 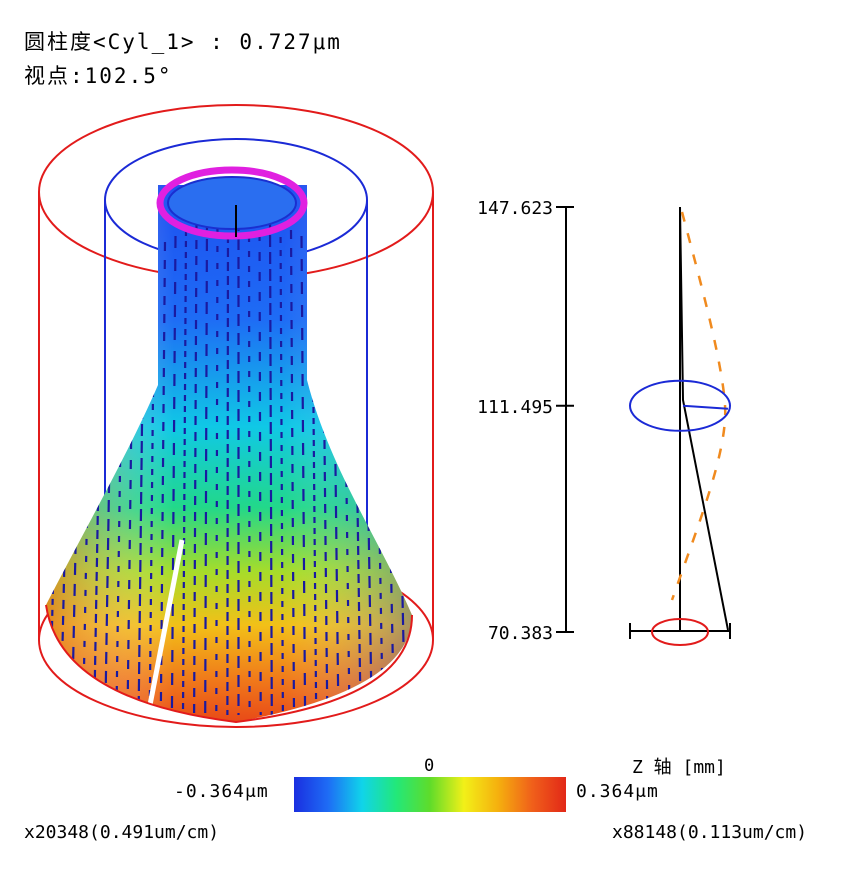 What do you see at coordinates (680, 405) in the screenshot?
I see `profile-mid-section` at bounding box center [680, 405].